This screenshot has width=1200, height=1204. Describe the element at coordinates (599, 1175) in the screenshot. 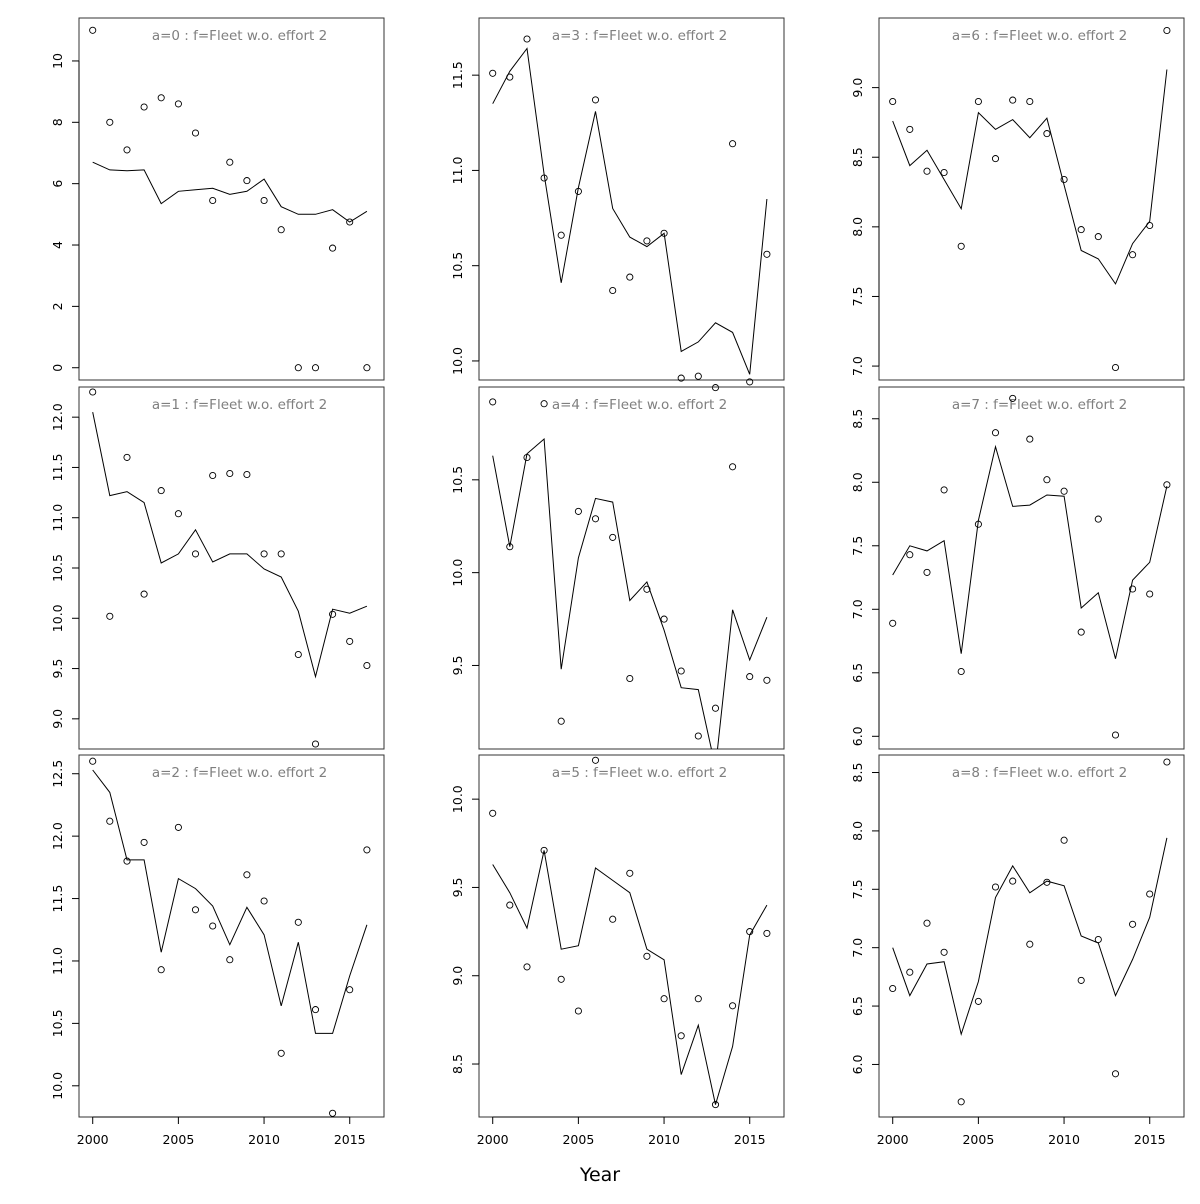

I see `x-axis-label: Year` at that location.